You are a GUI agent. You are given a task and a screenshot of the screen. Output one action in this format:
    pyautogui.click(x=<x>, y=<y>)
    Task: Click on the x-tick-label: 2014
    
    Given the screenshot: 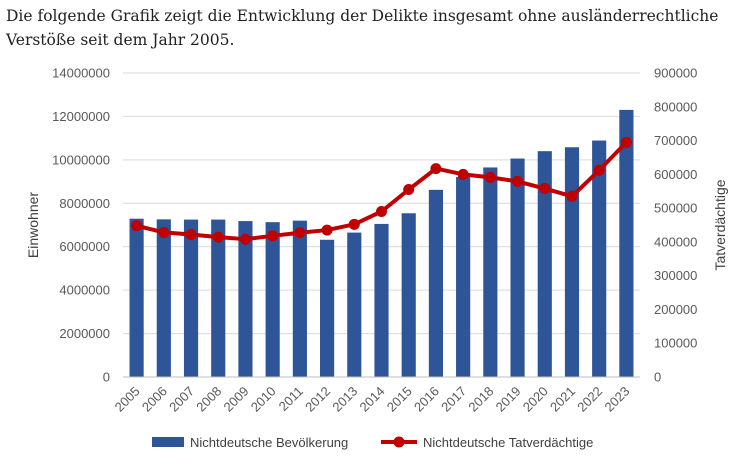 What is the action you would take?
    pyautogui.click(x=372, y=399)
    